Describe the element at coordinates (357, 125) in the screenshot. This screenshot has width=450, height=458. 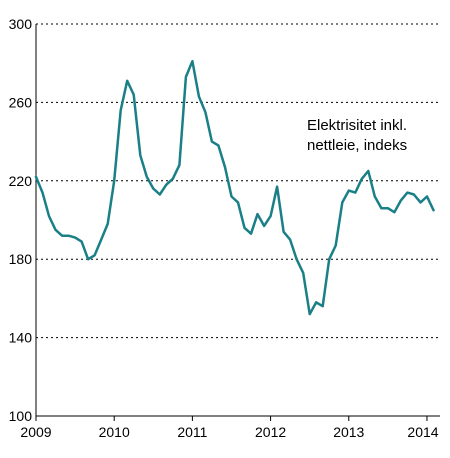
I see `series-annotation-line-1: Elektrisitet inkl.` at that location.